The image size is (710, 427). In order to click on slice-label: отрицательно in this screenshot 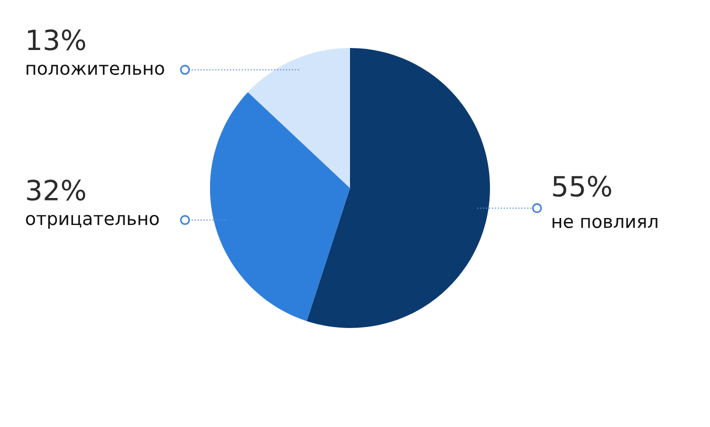, I will do `click(92, 221)`.